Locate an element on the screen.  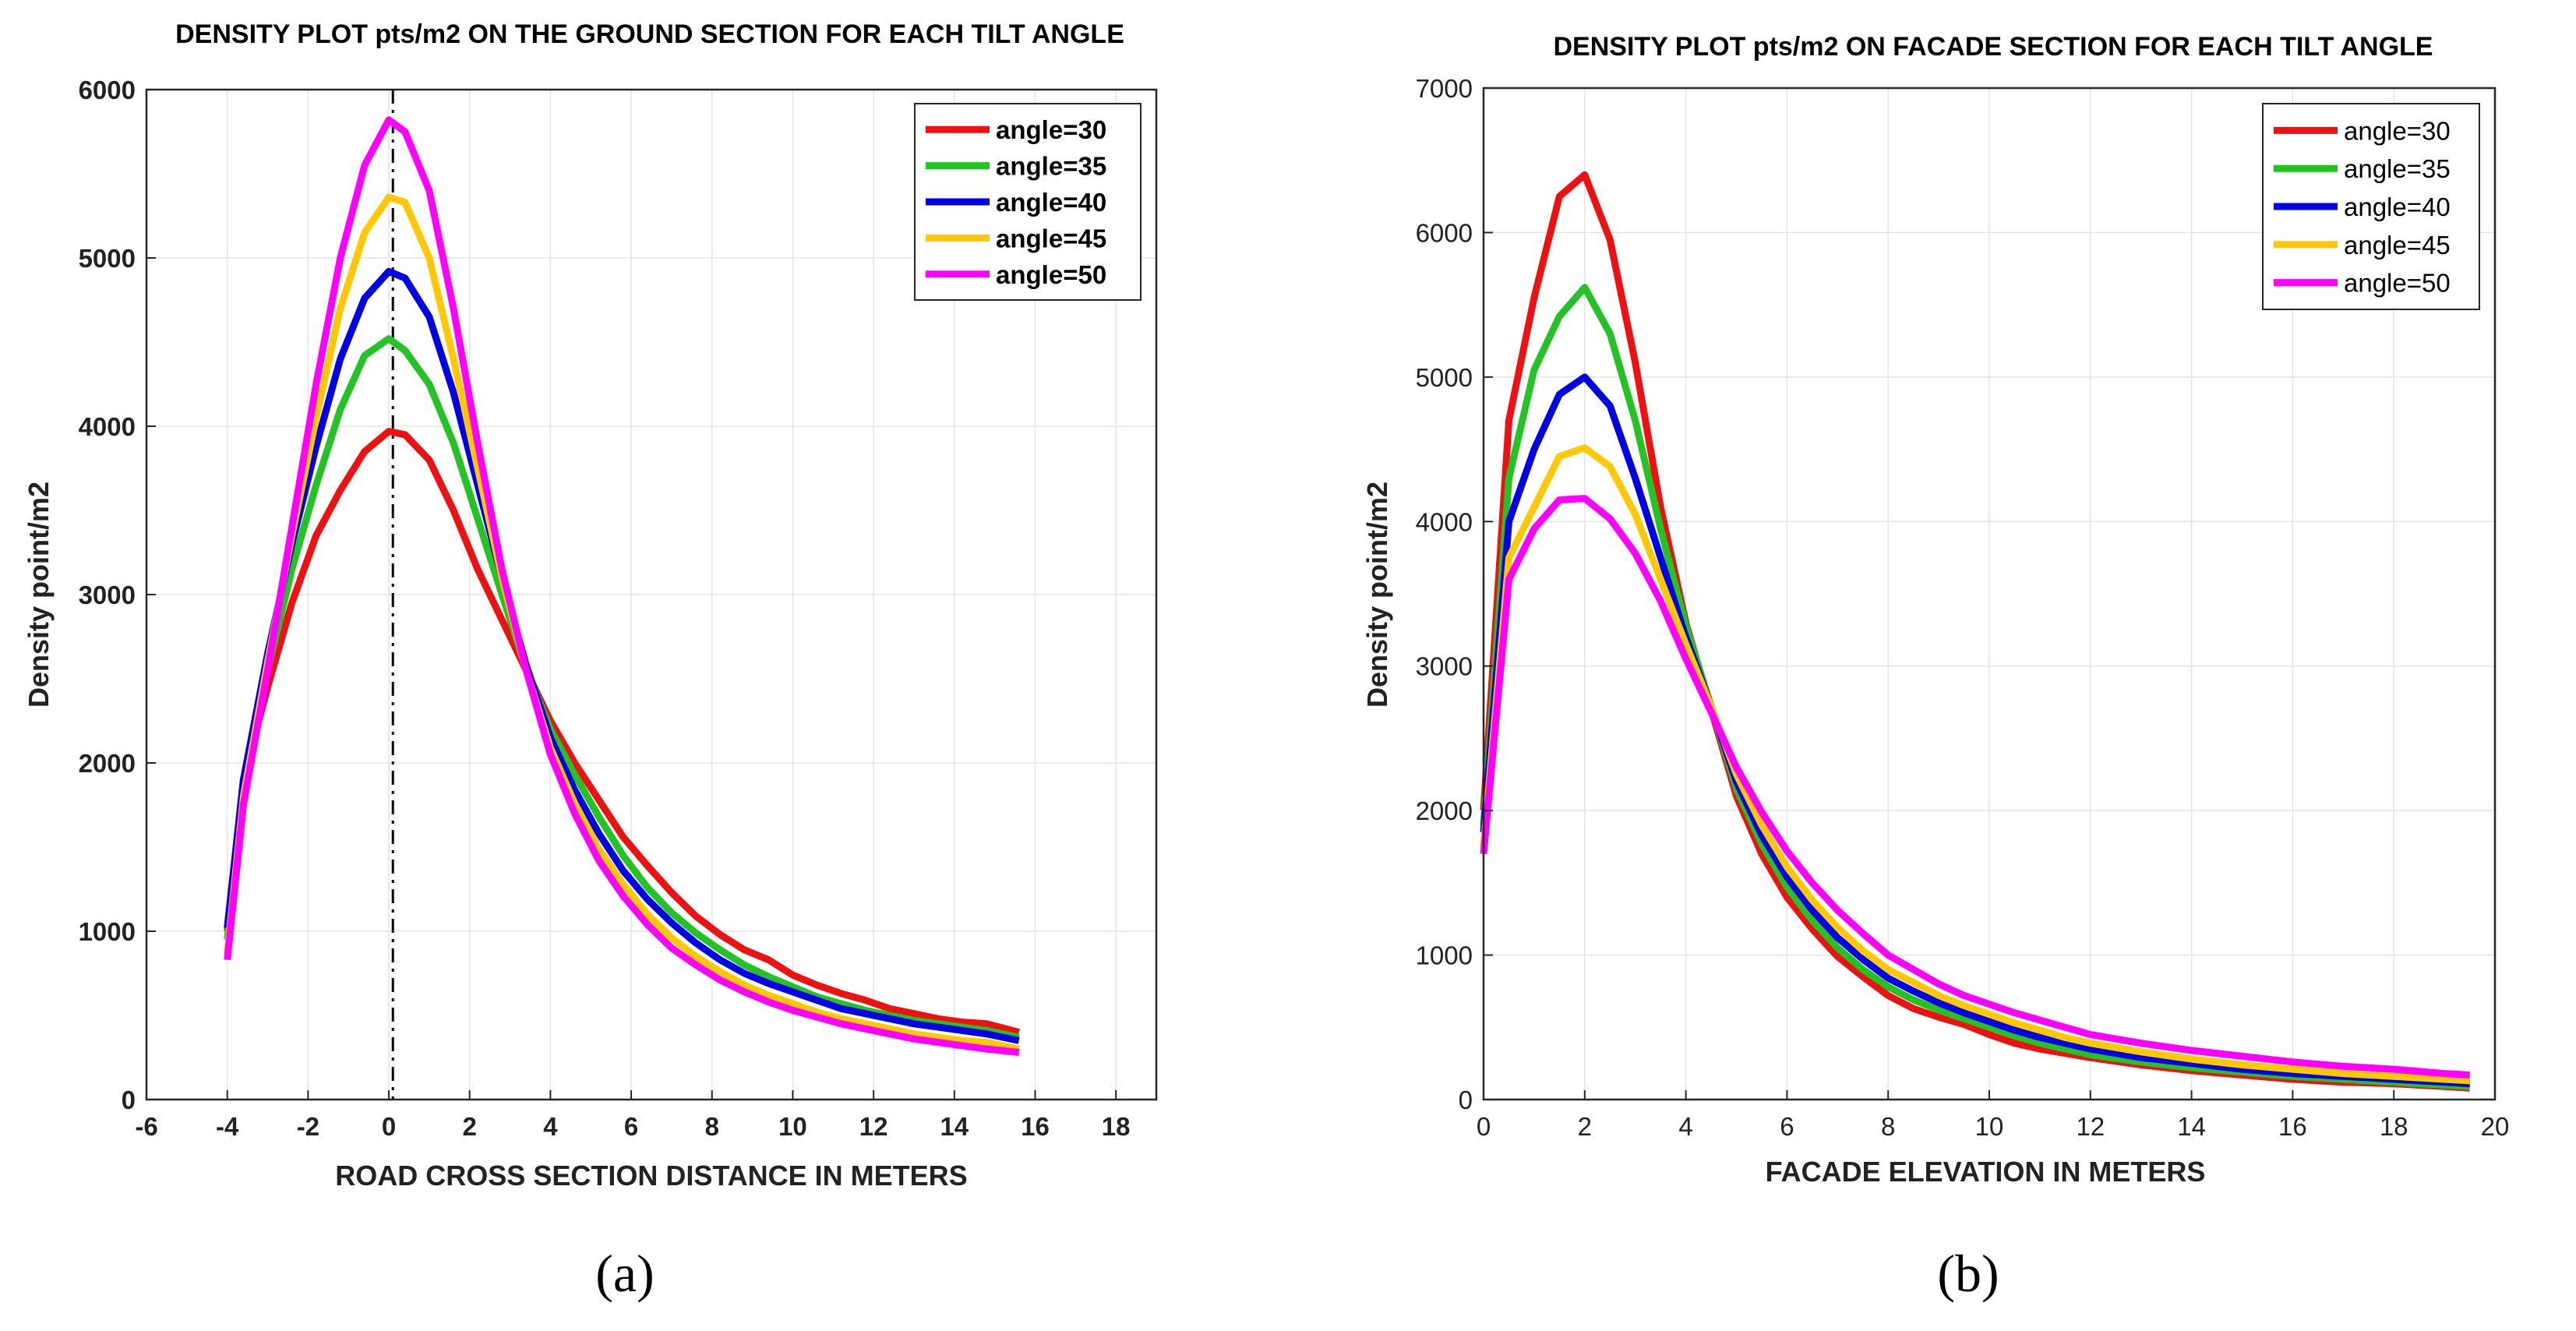
y-tick-label: 7000 is located at coordinates (1444, 88).